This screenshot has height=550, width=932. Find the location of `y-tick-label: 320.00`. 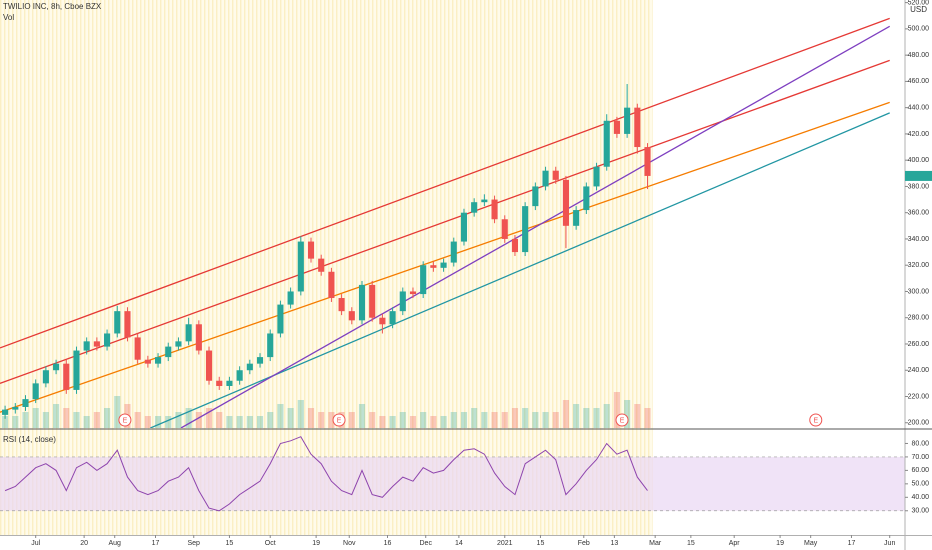

y-tick-label: 320.00 is located at coordinates (919, 265).